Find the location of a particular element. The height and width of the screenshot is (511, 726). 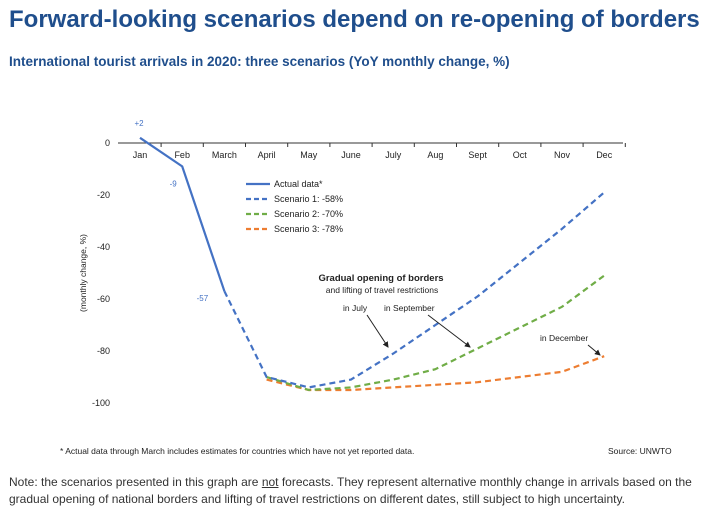

x-tick-label: March is located at coordinates (224, 155).